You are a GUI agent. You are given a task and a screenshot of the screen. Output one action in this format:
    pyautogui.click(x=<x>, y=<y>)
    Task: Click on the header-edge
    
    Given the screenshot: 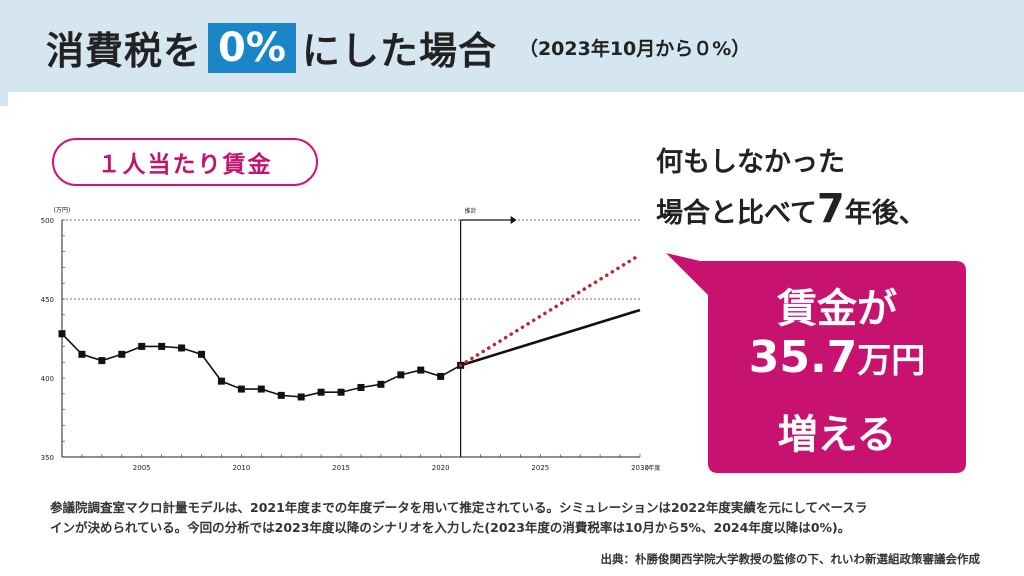 What is the action you would take?
    pyautogui.click(x=4, y=99)
    